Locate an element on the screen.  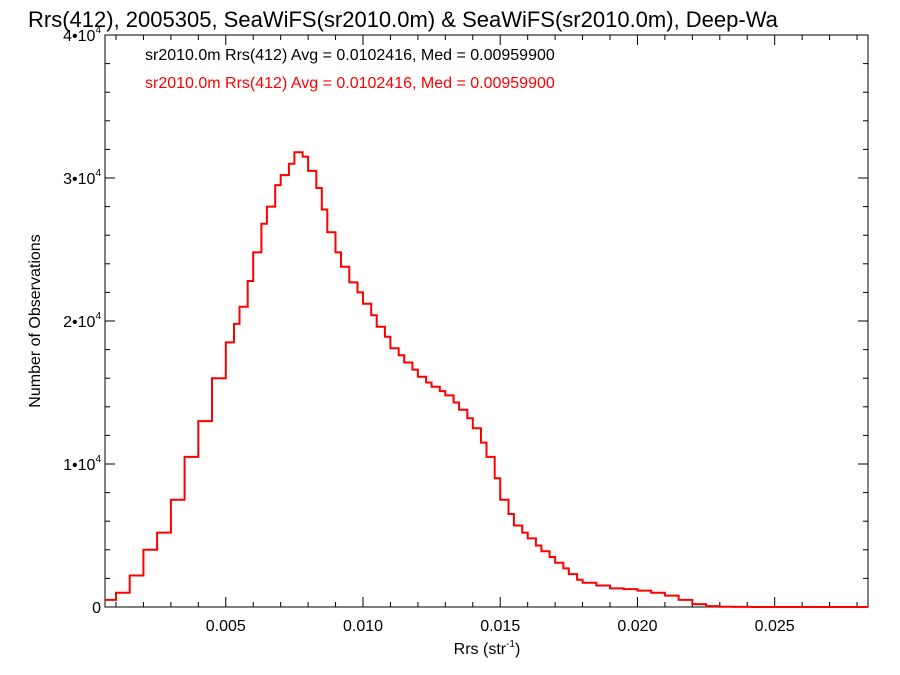
y-tick-label-base: 2•10 is located at coordinates (79, 322).